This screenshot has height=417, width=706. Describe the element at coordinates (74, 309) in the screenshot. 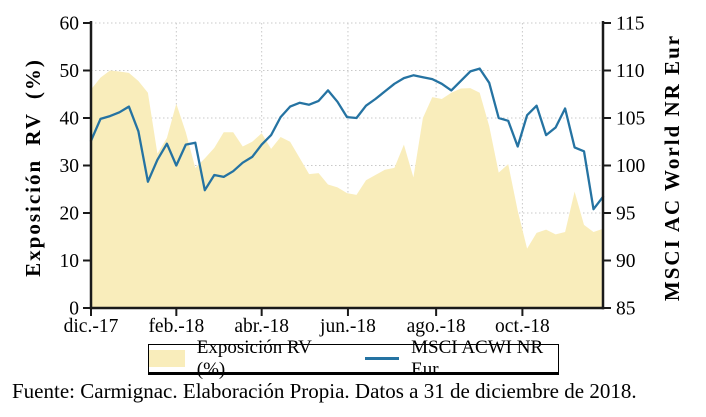

I see `left-tick-label-0: 0` at that location.